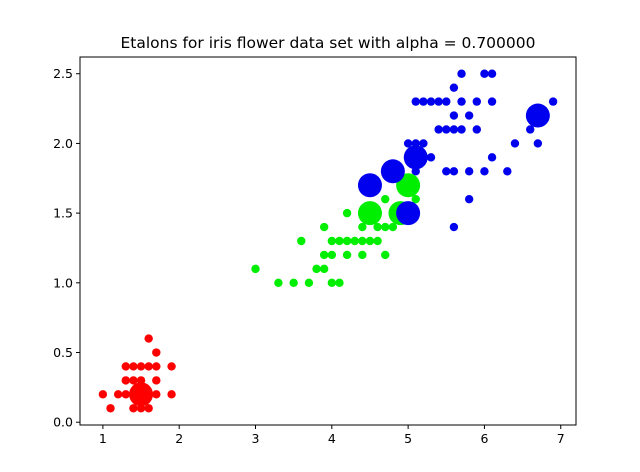  Describe the element at coordinates (256, 438) in the screenshot. I see `x-tick-label: 3` at that location.